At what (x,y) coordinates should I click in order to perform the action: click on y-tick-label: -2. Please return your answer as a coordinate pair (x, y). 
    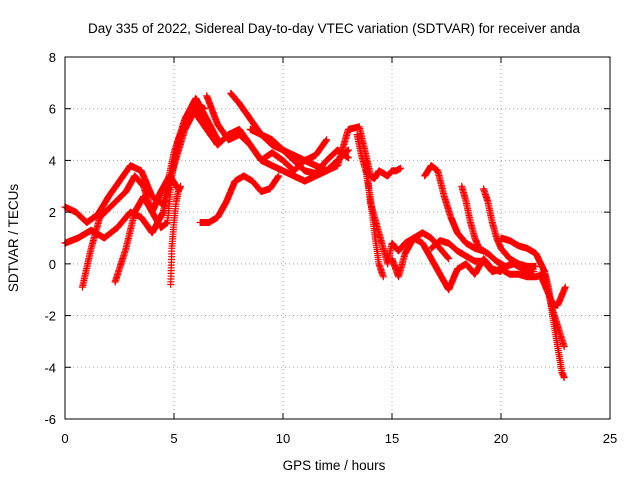
    Looking at the image, I should click on (50, 316).